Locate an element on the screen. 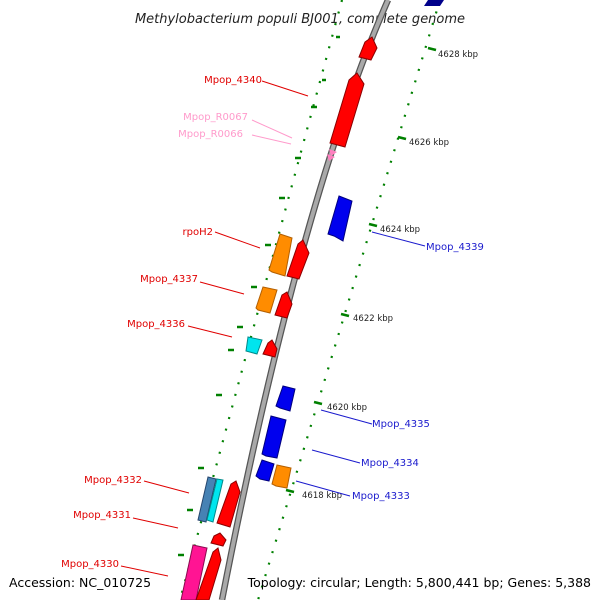  gene-label-rpoh2: rpoH2 is located at coordinates (198, 232).